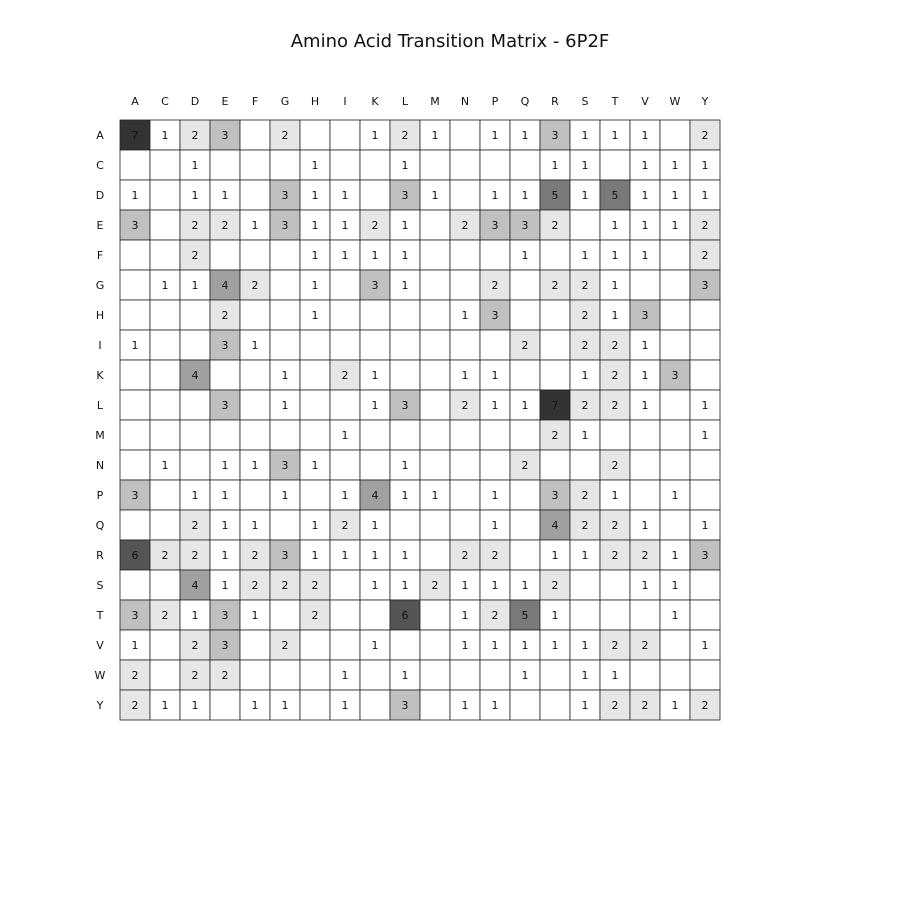  Describe the element at coordinates (225, 101) in the screenshot. I see `x-tick-label: E` at that location.